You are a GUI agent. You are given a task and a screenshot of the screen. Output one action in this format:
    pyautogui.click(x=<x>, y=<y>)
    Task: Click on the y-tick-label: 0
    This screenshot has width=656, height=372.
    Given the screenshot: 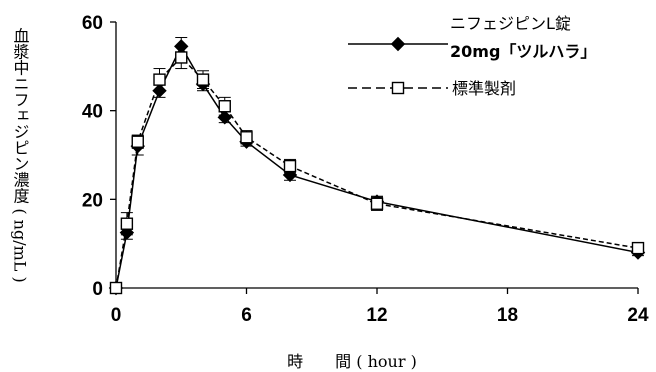 What is the action you would take?
    pyautogui.click(x=97, y=289)
    